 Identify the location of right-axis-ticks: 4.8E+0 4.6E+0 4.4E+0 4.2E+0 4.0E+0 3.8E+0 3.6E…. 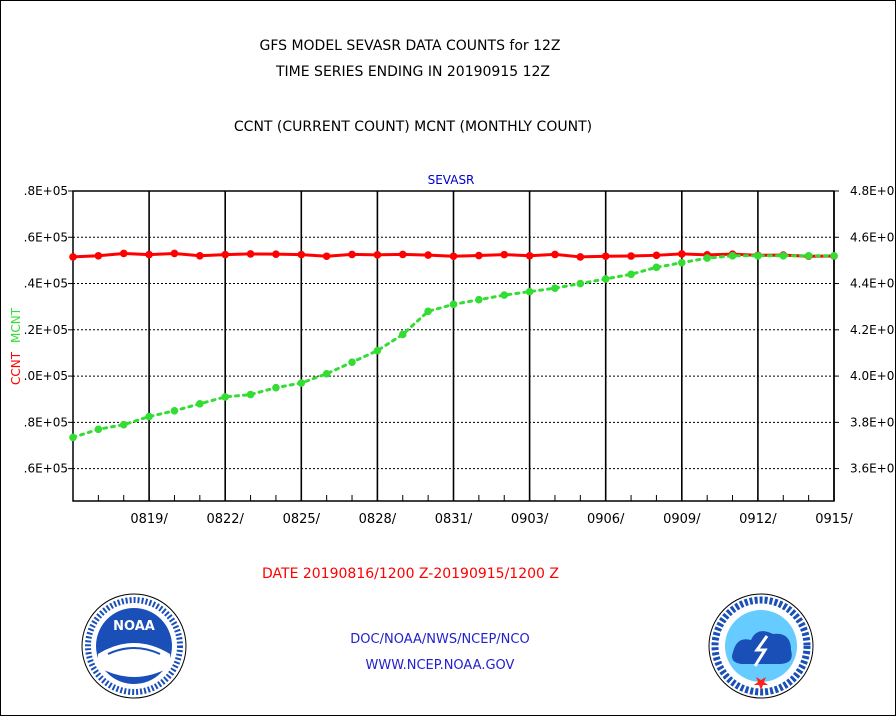
(864, 330).